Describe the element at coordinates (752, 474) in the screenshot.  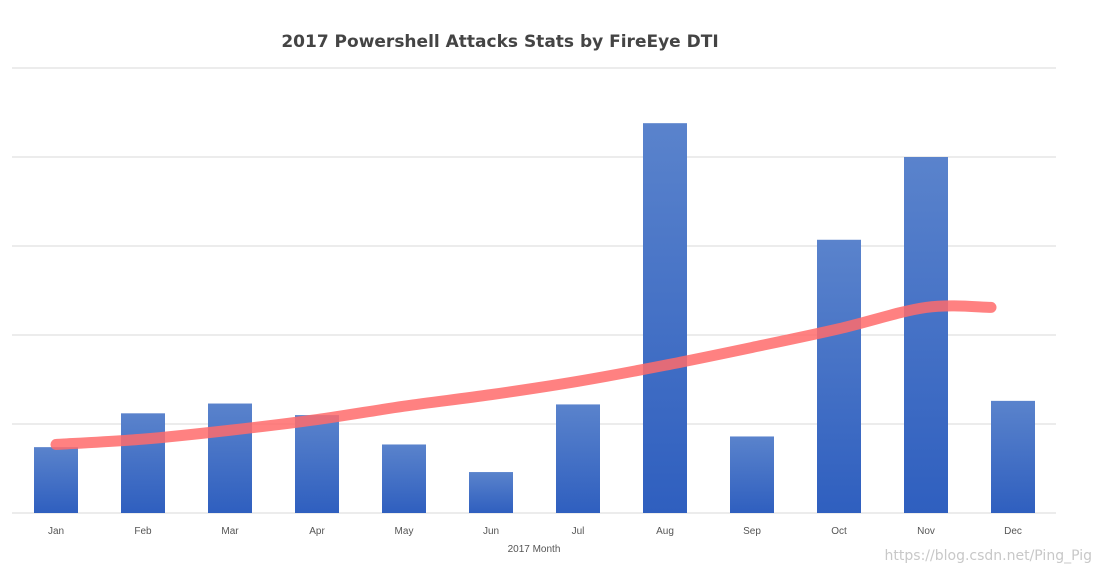
I see `bar-sep` at that location.